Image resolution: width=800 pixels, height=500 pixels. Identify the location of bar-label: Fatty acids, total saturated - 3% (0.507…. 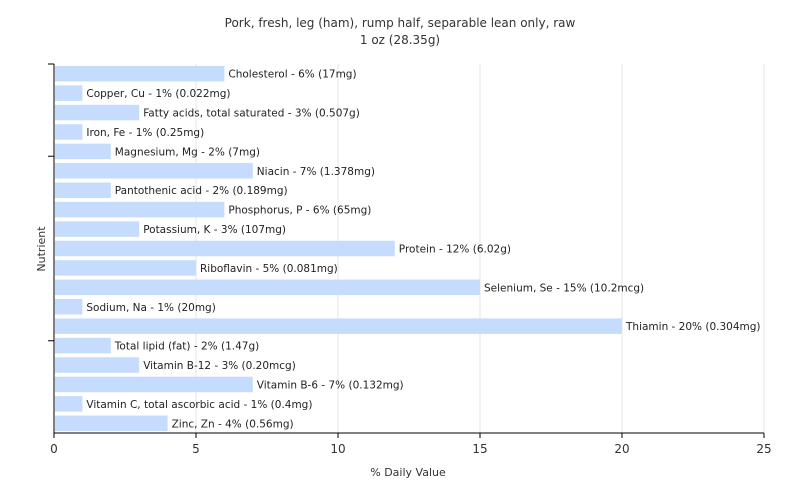
(251, 114).